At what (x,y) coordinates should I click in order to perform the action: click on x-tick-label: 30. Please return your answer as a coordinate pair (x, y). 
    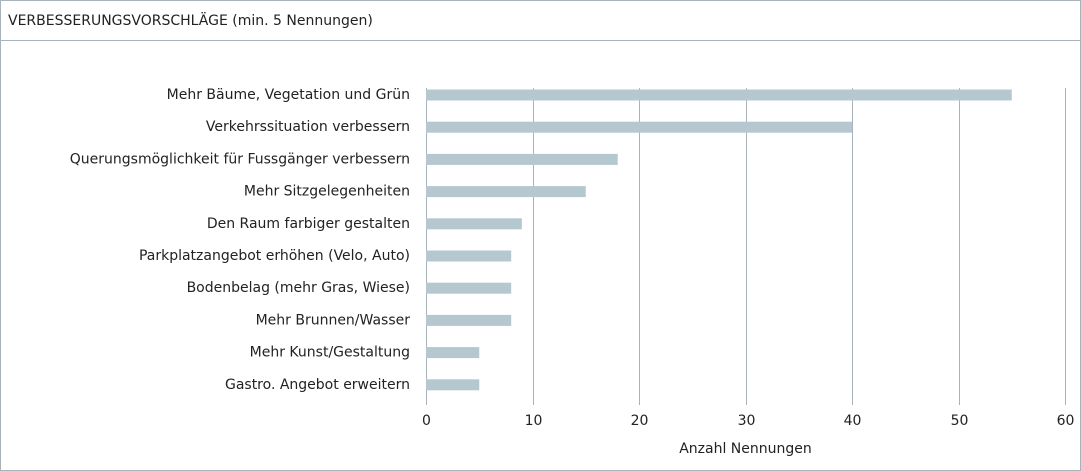
    Looking at the image, I should click on (747, 421).